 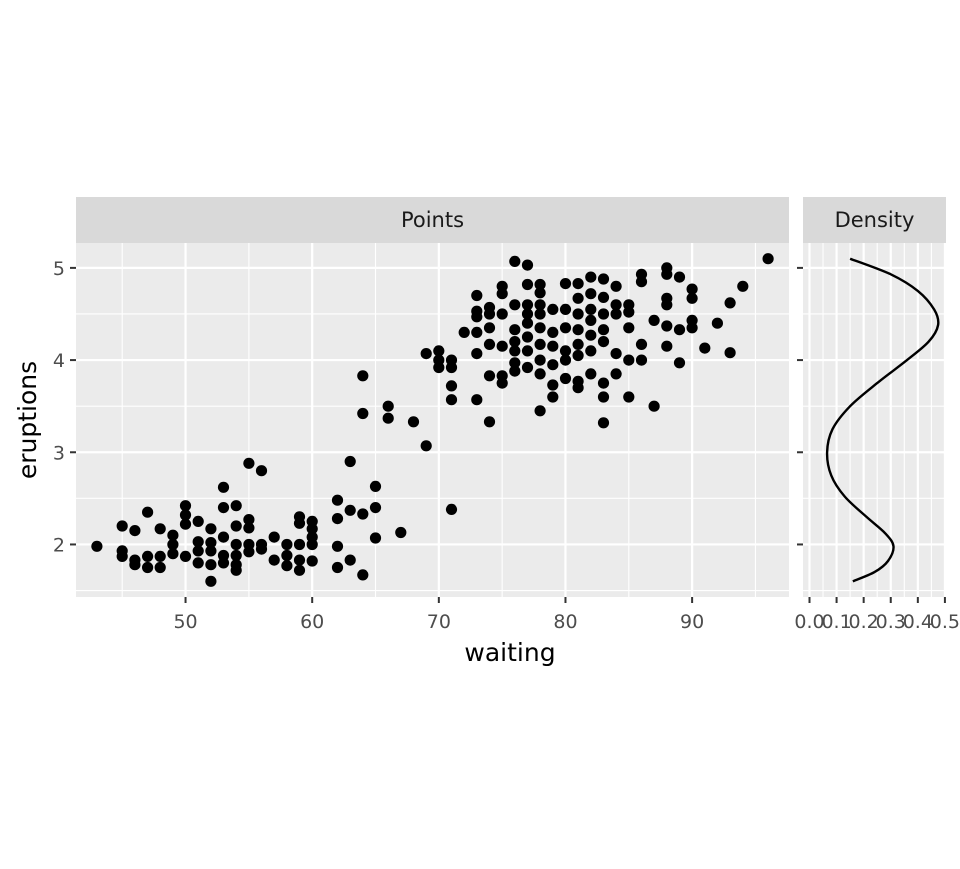 I want to click on density-x-ticks: 0.00.10.20.30.40.5, so click(x=877, y=615).